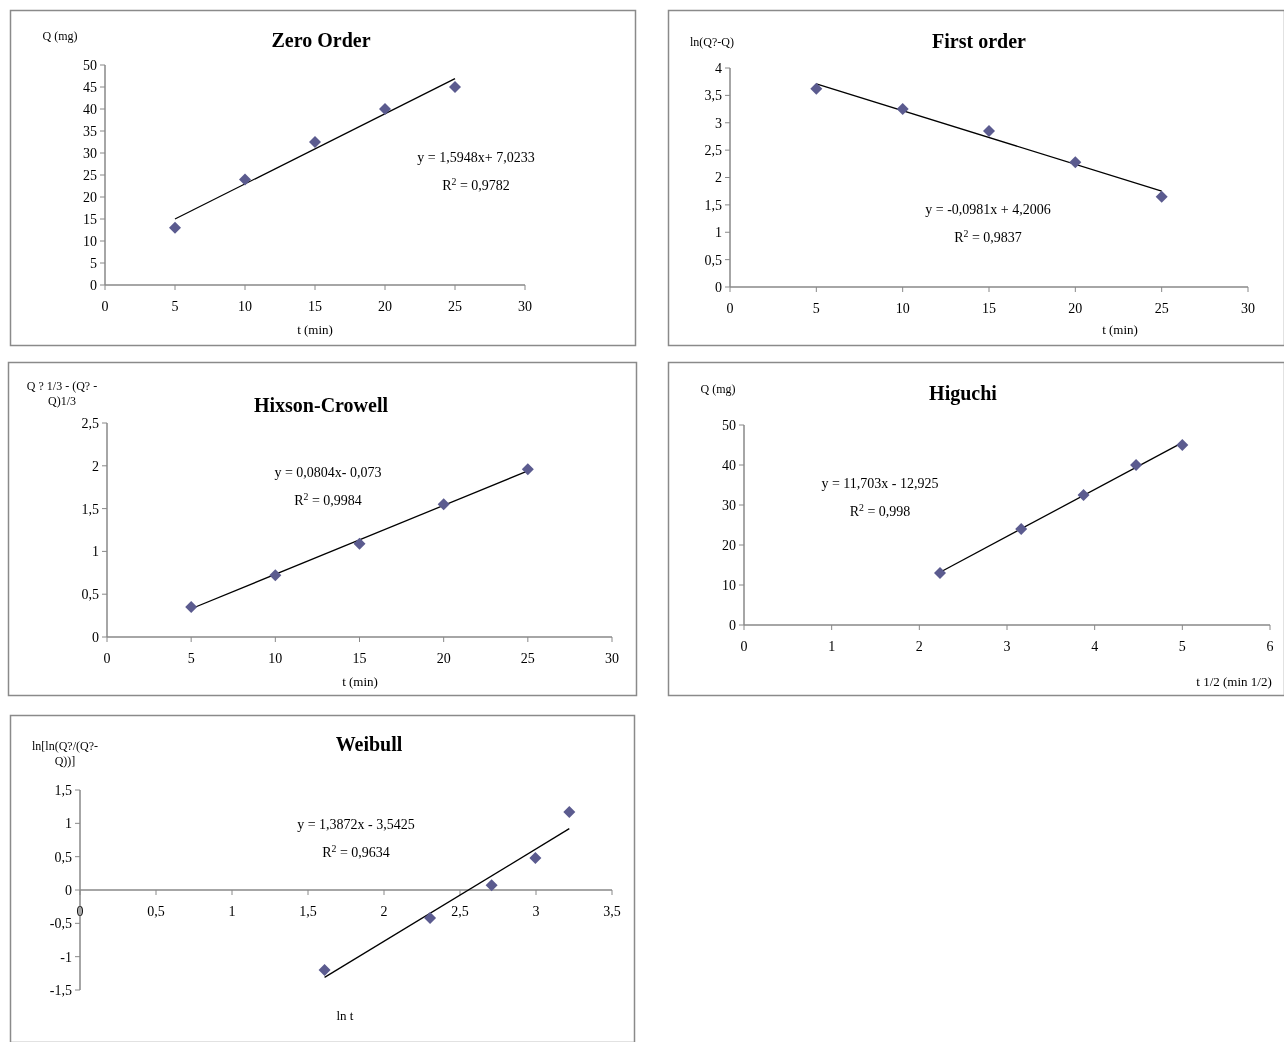 The image size is (1284, 1042). I want to click on annotation: y = 1,5948x+ 7,0233, so click(476, 157).